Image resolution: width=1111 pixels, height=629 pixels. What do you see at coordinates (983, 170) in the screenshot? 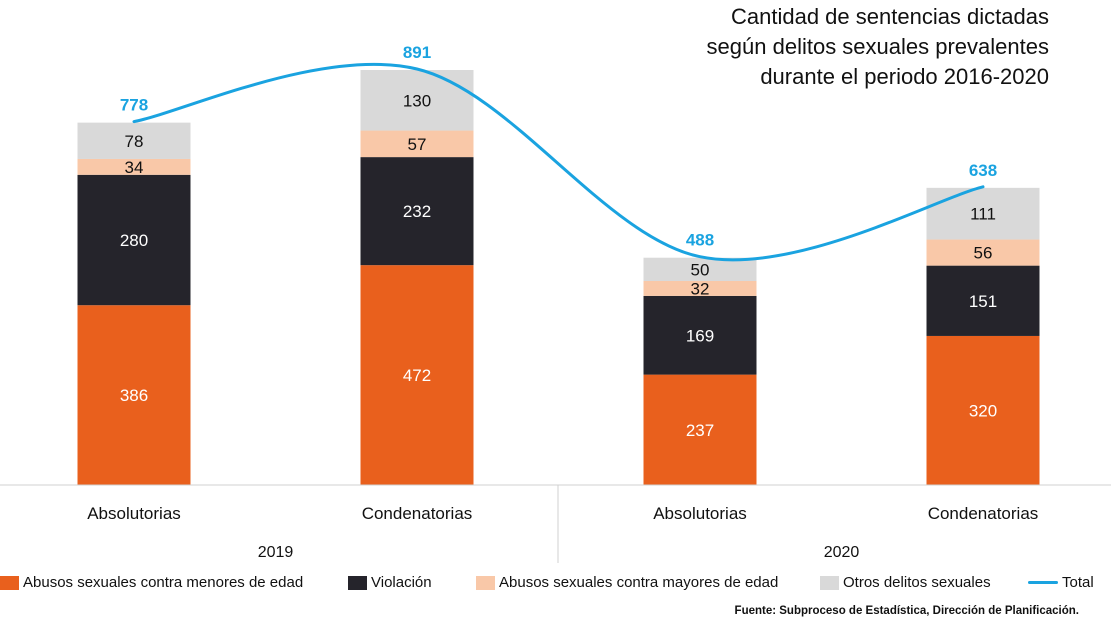
I see `total-label-4: 638` at bounding box center [983, 170].